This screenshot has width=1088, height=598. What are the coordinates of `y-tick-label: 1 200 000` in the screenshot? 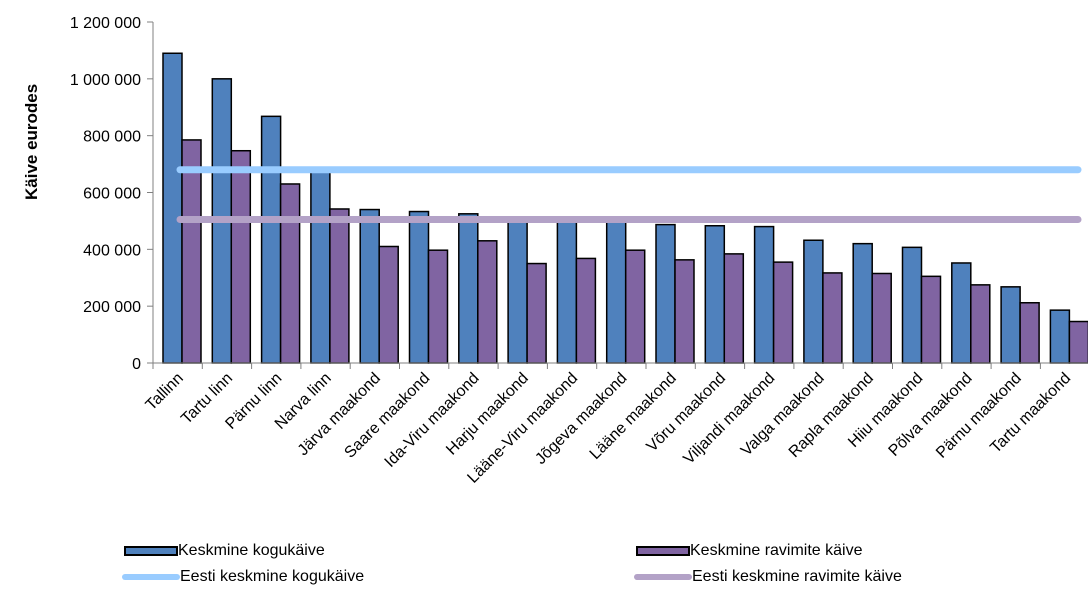 It's located at (105, 23).